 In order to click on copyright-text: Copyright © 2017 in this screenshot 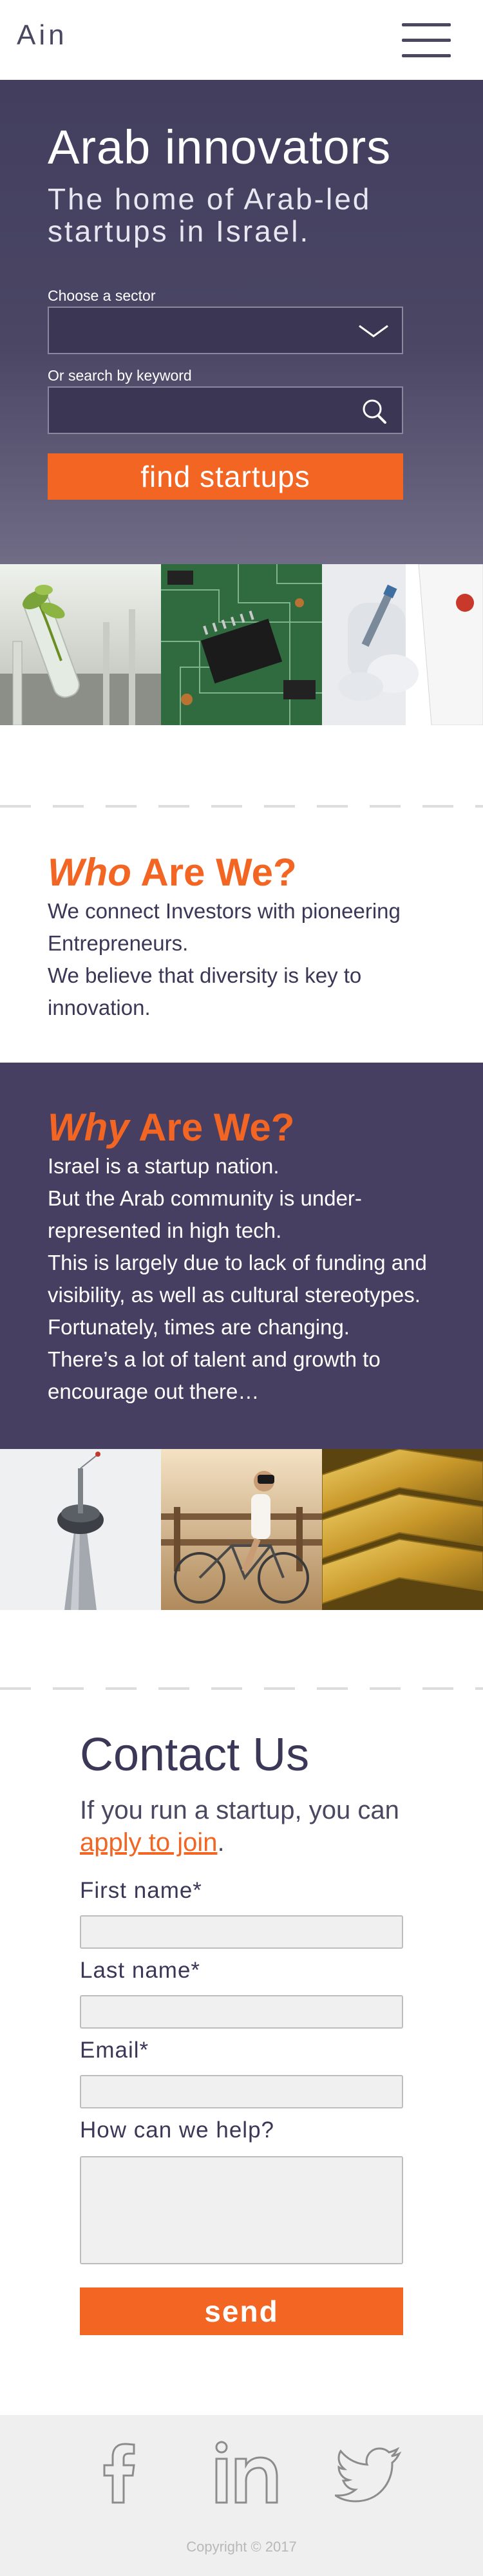, I will do `click(241, 2547)`.